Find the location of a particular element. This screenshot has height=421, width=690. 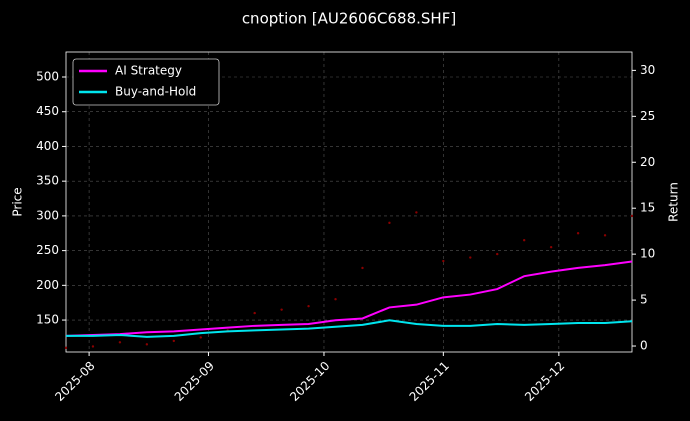

y-axis-label: Price is located at coordinates (18, 201).